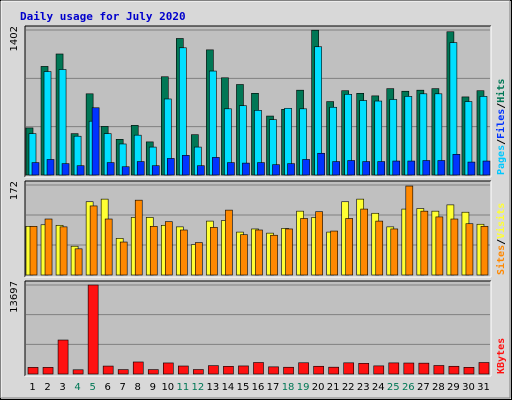 This screenshot has height=400, width=512. What do you see at coordinates (501, 221) in the screenshot?
I see `visits-legend-entry: Visits` at bounding box center [501, 221].